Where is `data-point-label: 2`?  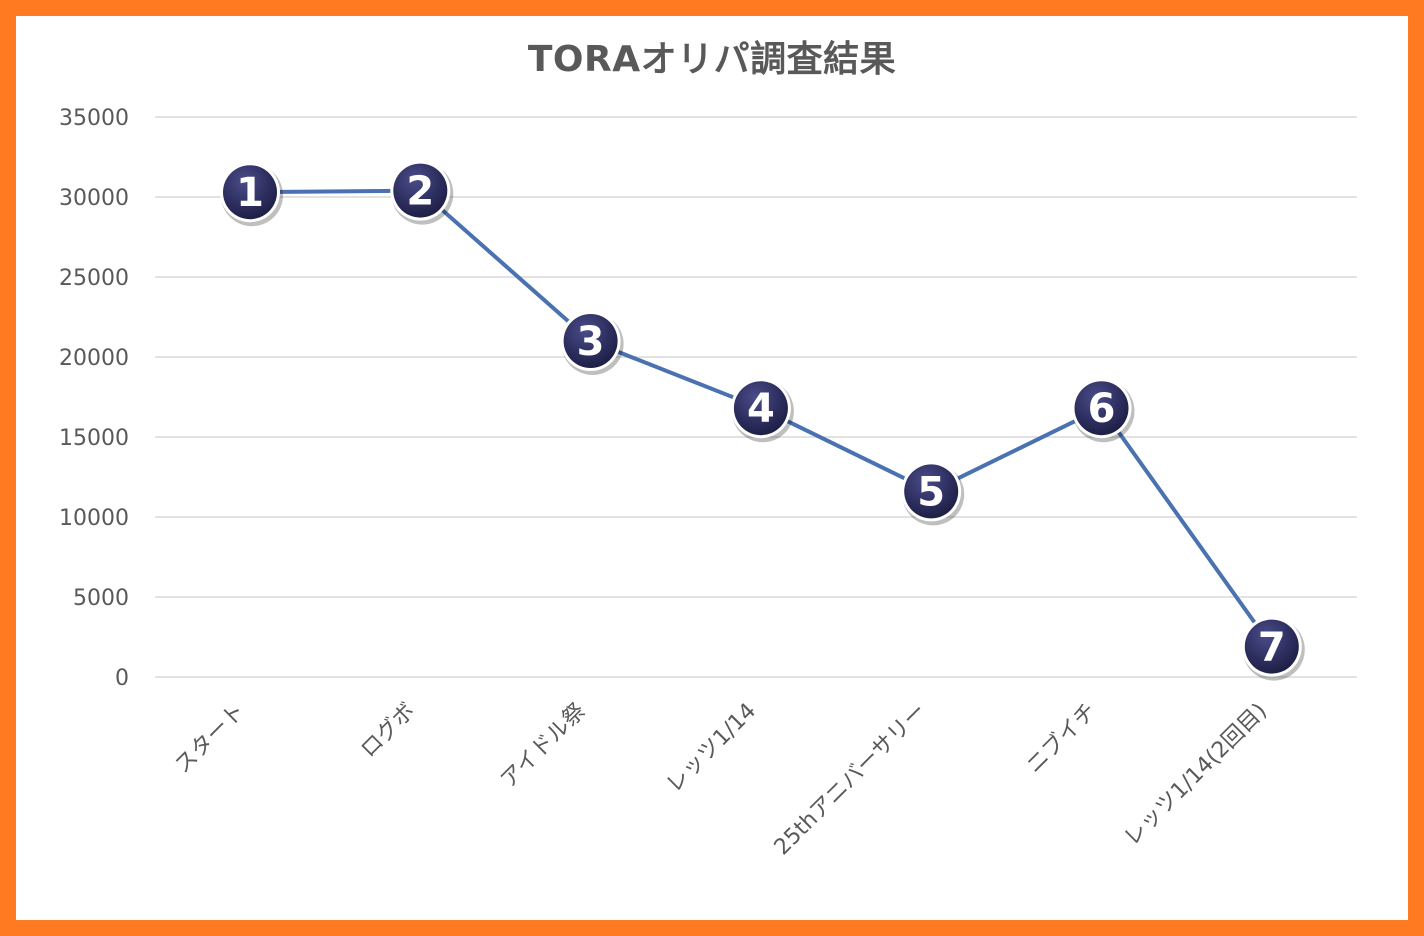 data-point-label: 2 is located at coordinates (420, 192).